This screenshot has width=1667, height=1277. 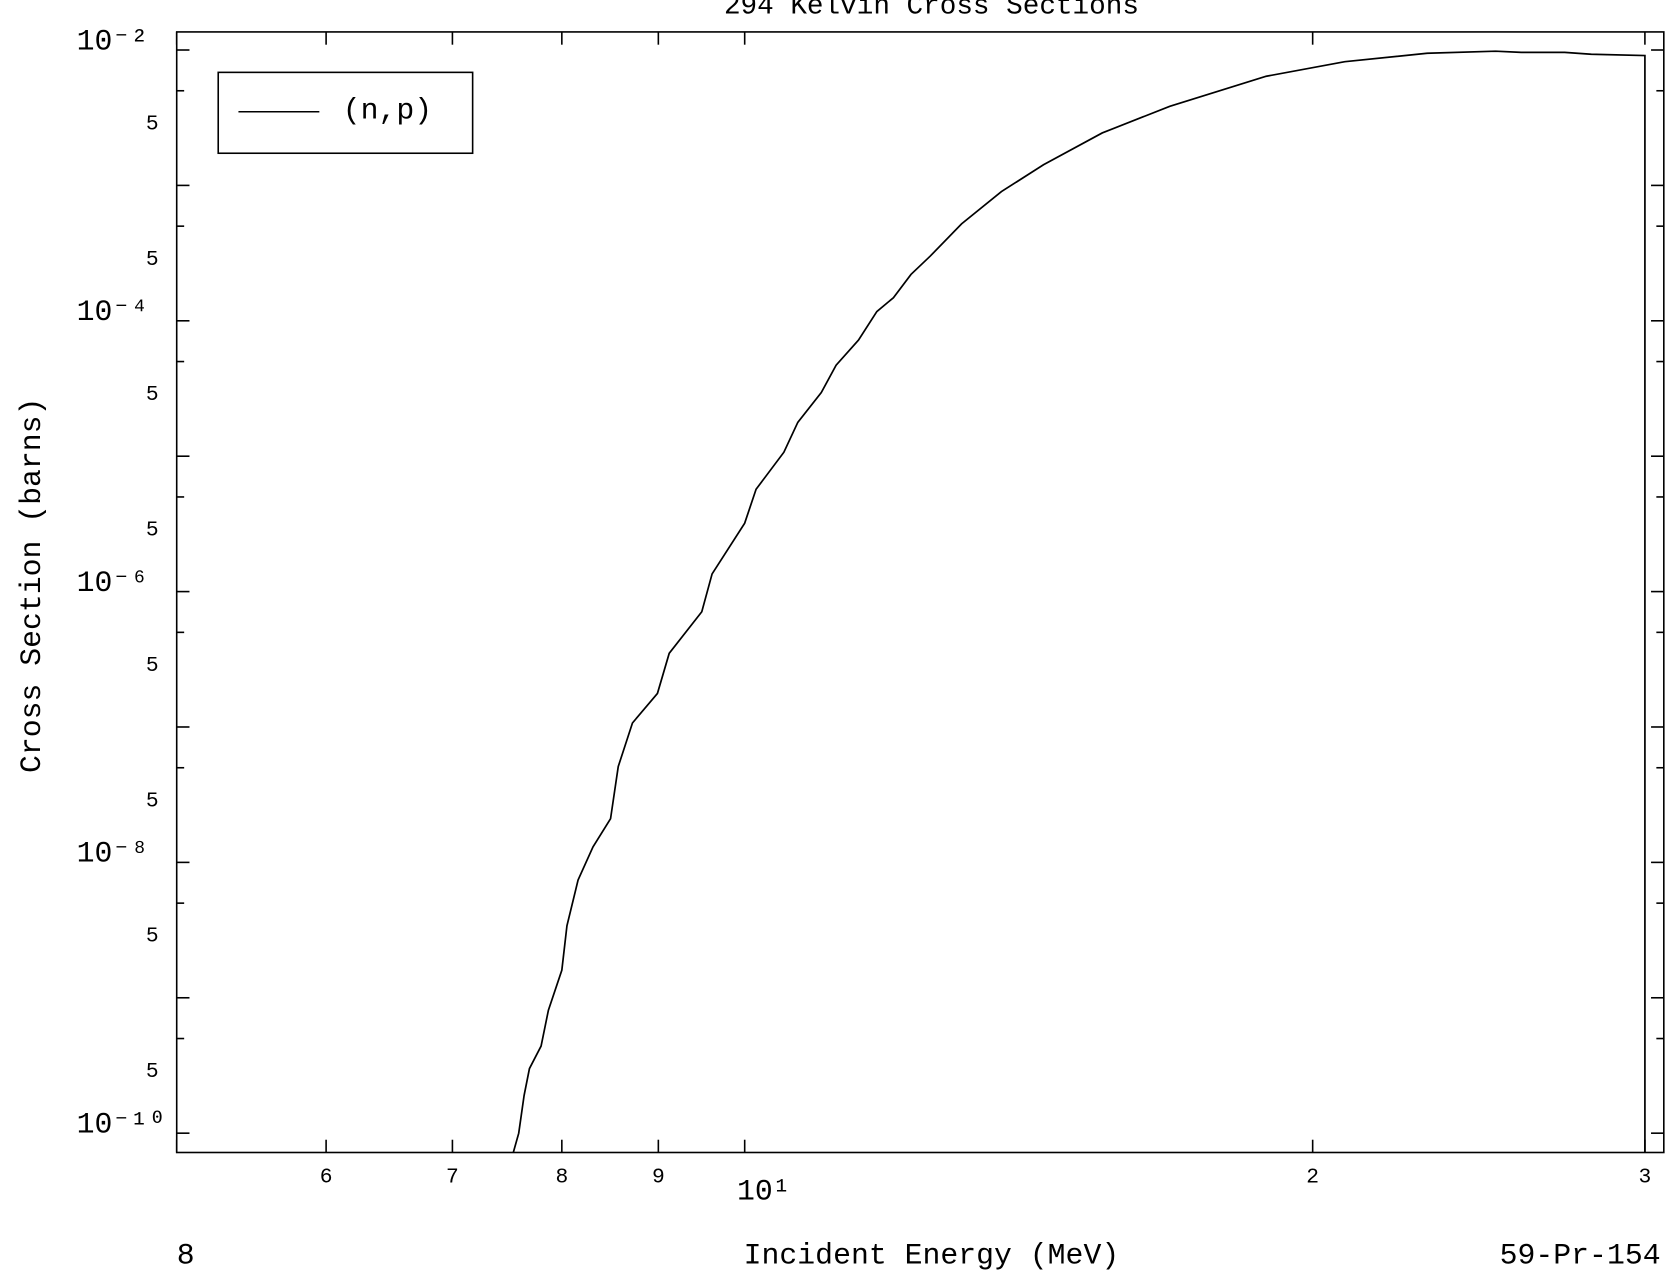 I want to click on legend-label: (n,p), so click(x=387, y=111).